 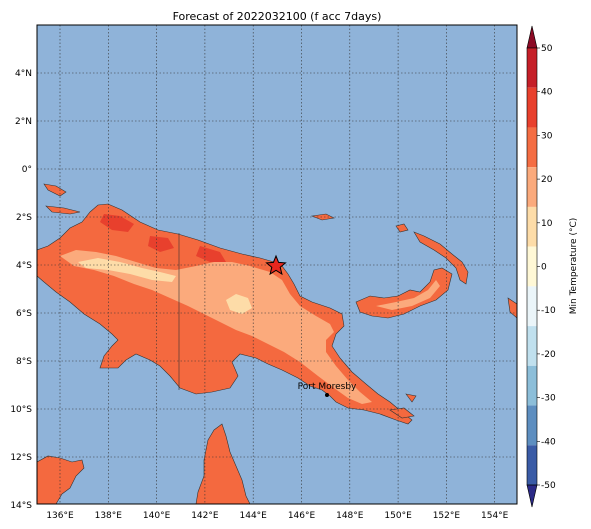 I want to click on lon-label: 150°E, so click(x=398, y=516).